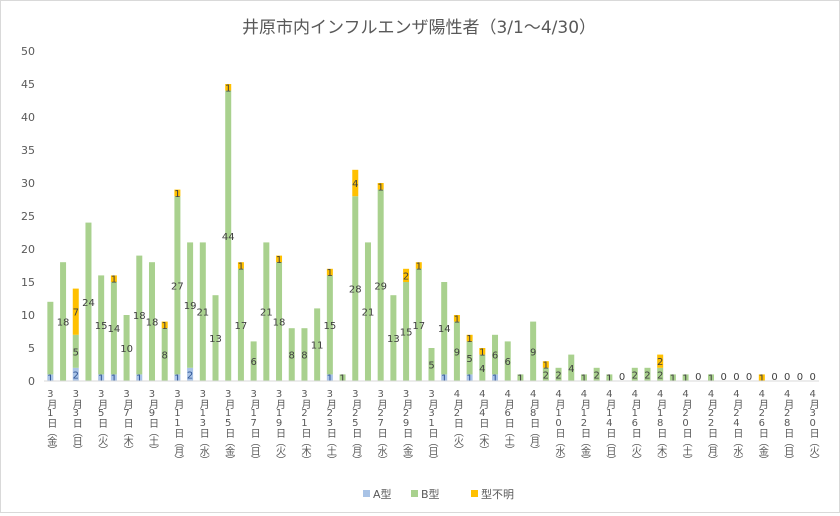  Describe the element at coordinates (203, 426) in the screenshot. I see `x-tick-label: 3月13日（水）` at that location.